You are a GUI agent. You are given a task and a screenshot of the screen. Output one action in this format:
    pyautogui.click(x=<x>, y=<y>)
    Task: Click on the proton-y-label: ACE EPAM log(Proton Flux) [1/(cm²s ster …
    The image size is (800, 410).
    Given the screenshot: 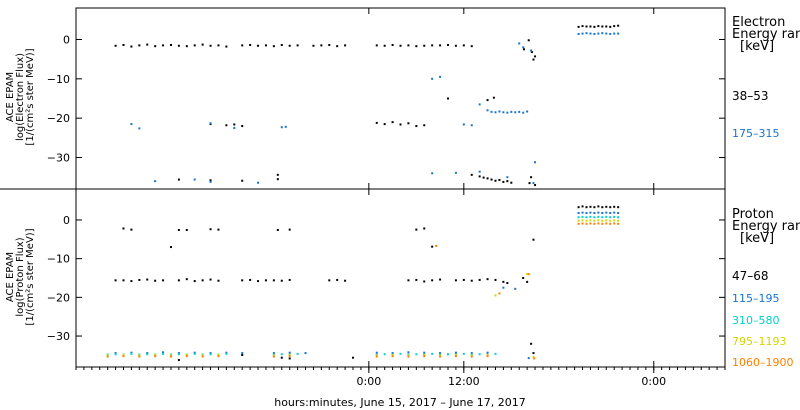 What is the action you would take?
    pyautogui.click(x=20, y=276)
    